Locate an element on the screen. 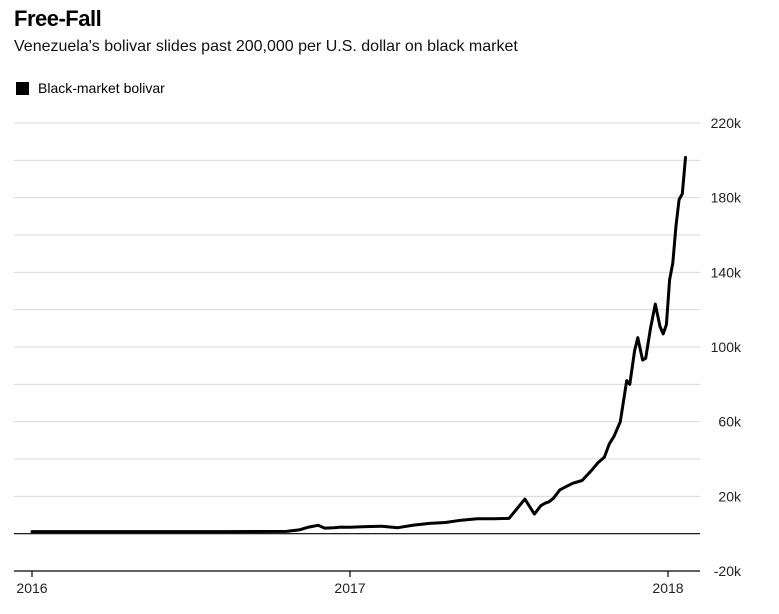 The image size is (779, 614). y-tick-label: 140k is located at coordinates (726, 272).